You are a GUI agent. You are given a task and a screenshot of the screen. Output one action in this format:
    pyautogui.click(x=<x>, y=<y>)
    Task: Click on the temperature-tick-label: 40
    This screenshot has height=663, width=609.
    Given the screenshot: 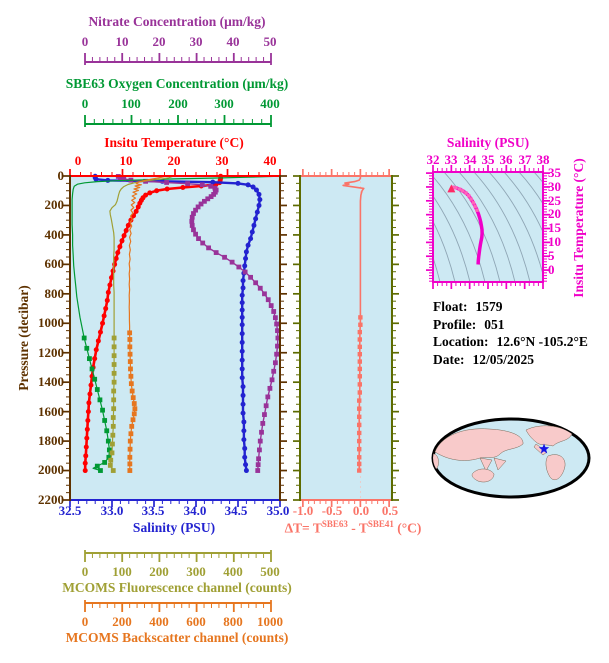 What is the action you would take?
    pyautogui.click(x=270, y=160)
    